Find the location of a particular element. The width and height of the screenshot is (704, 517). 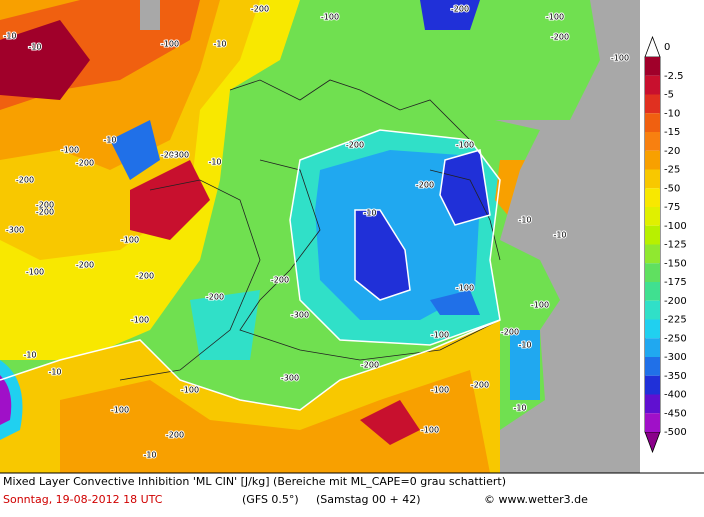

colorbar-label: -450 is located at coordinates (675, 413).